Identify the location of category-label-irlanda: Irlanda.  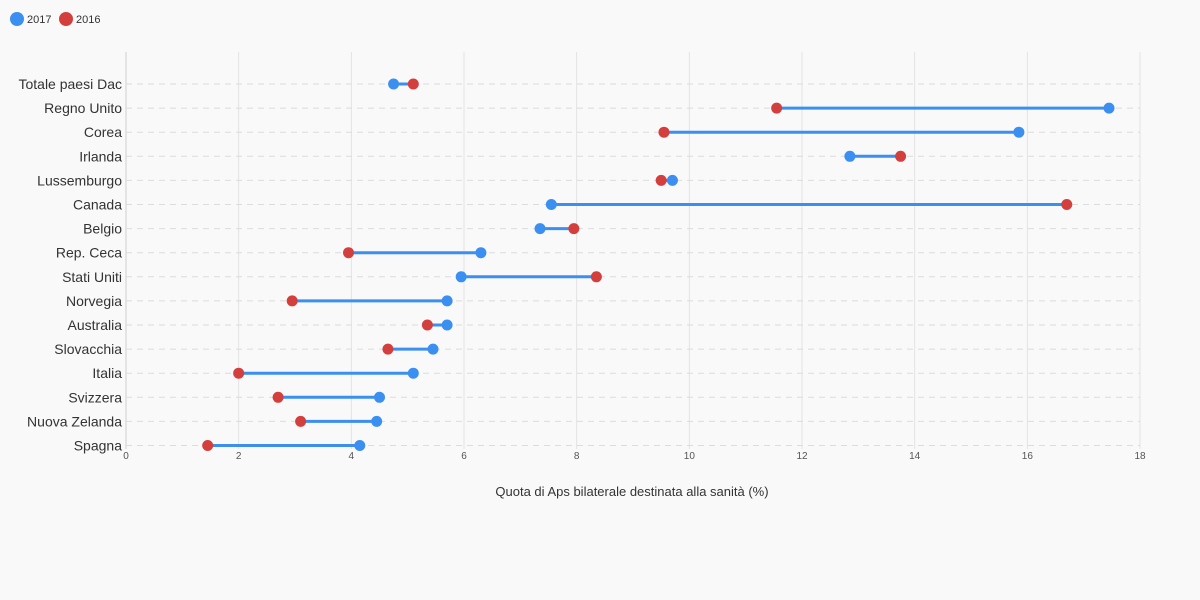
(100, 156).